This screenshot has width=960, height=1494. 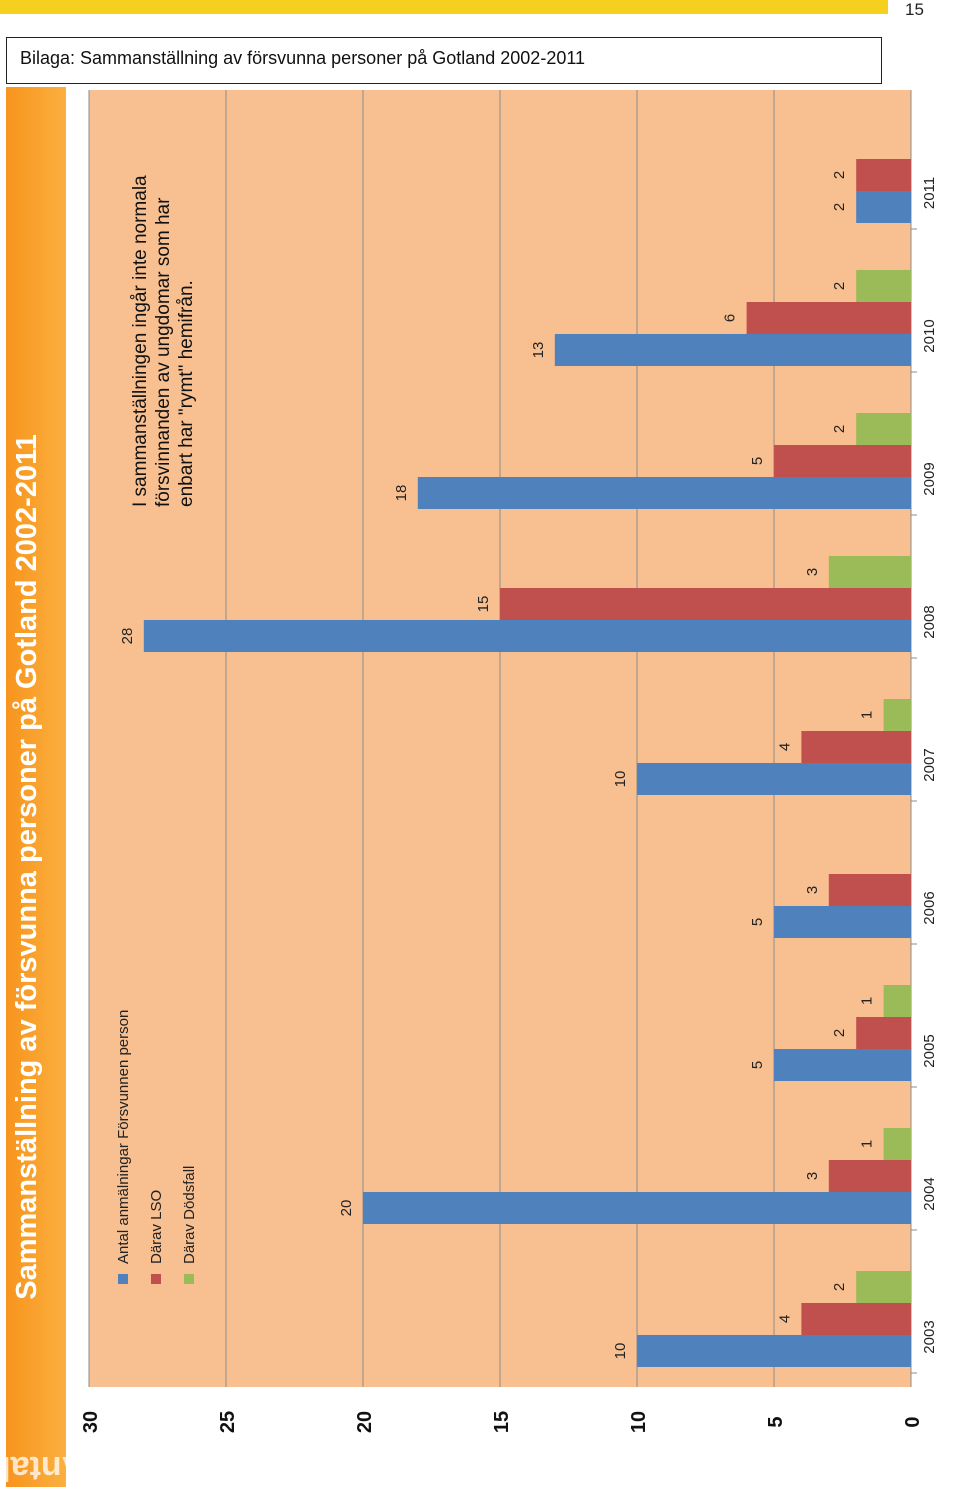 What do you see at coordinates (776, 1421) in the screenshot?
I see `value-tick-label: 5` at bounding box center [776, 1421].